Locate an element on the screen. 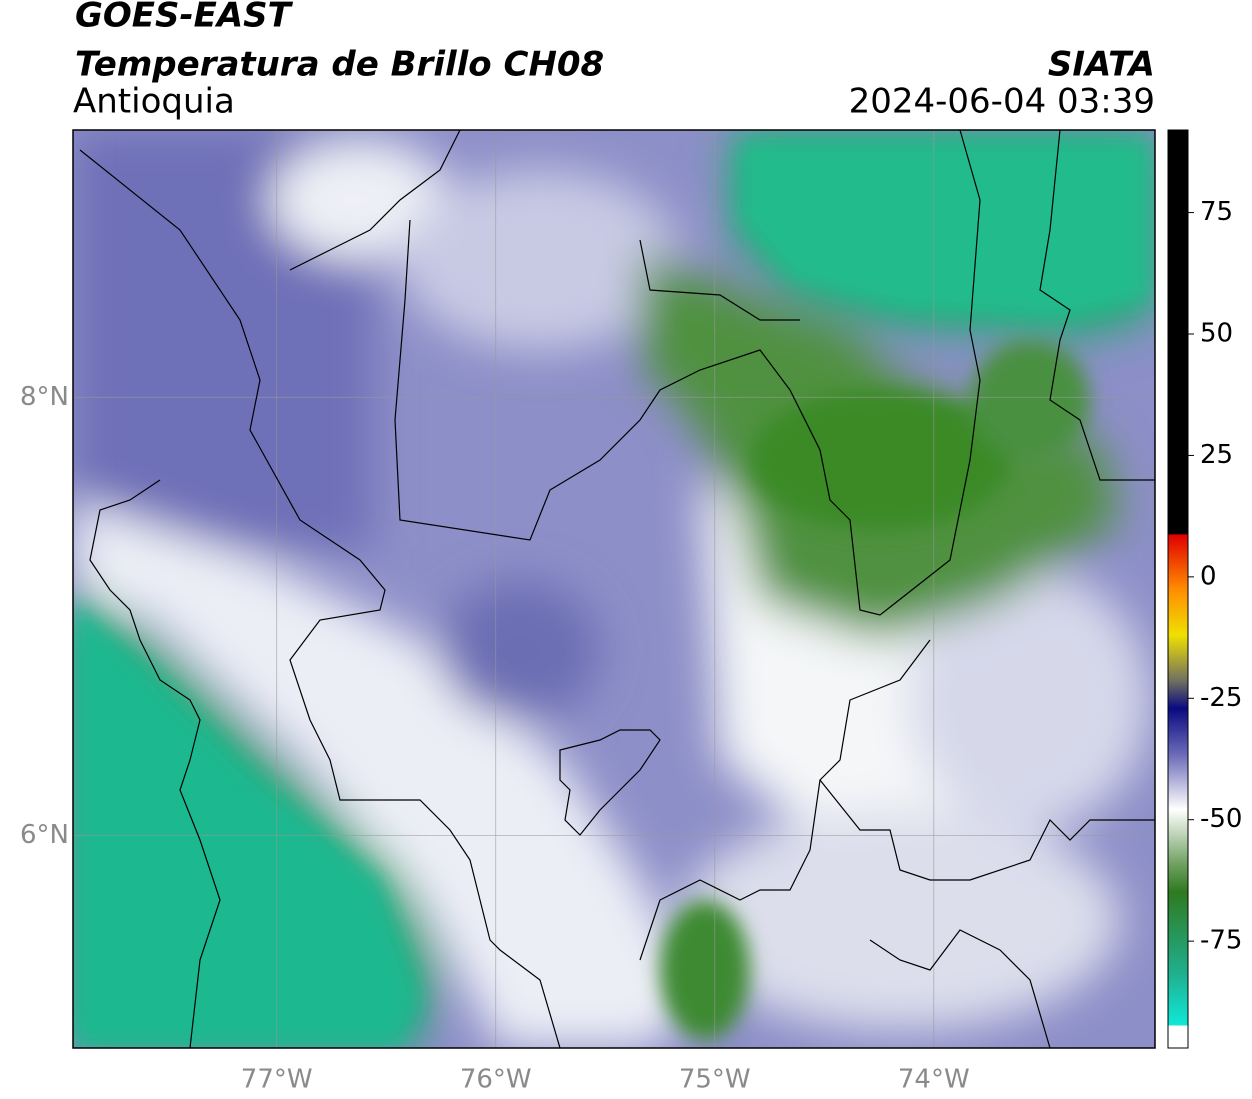  title: GOES-EAST is located at coordinates (184, 18).